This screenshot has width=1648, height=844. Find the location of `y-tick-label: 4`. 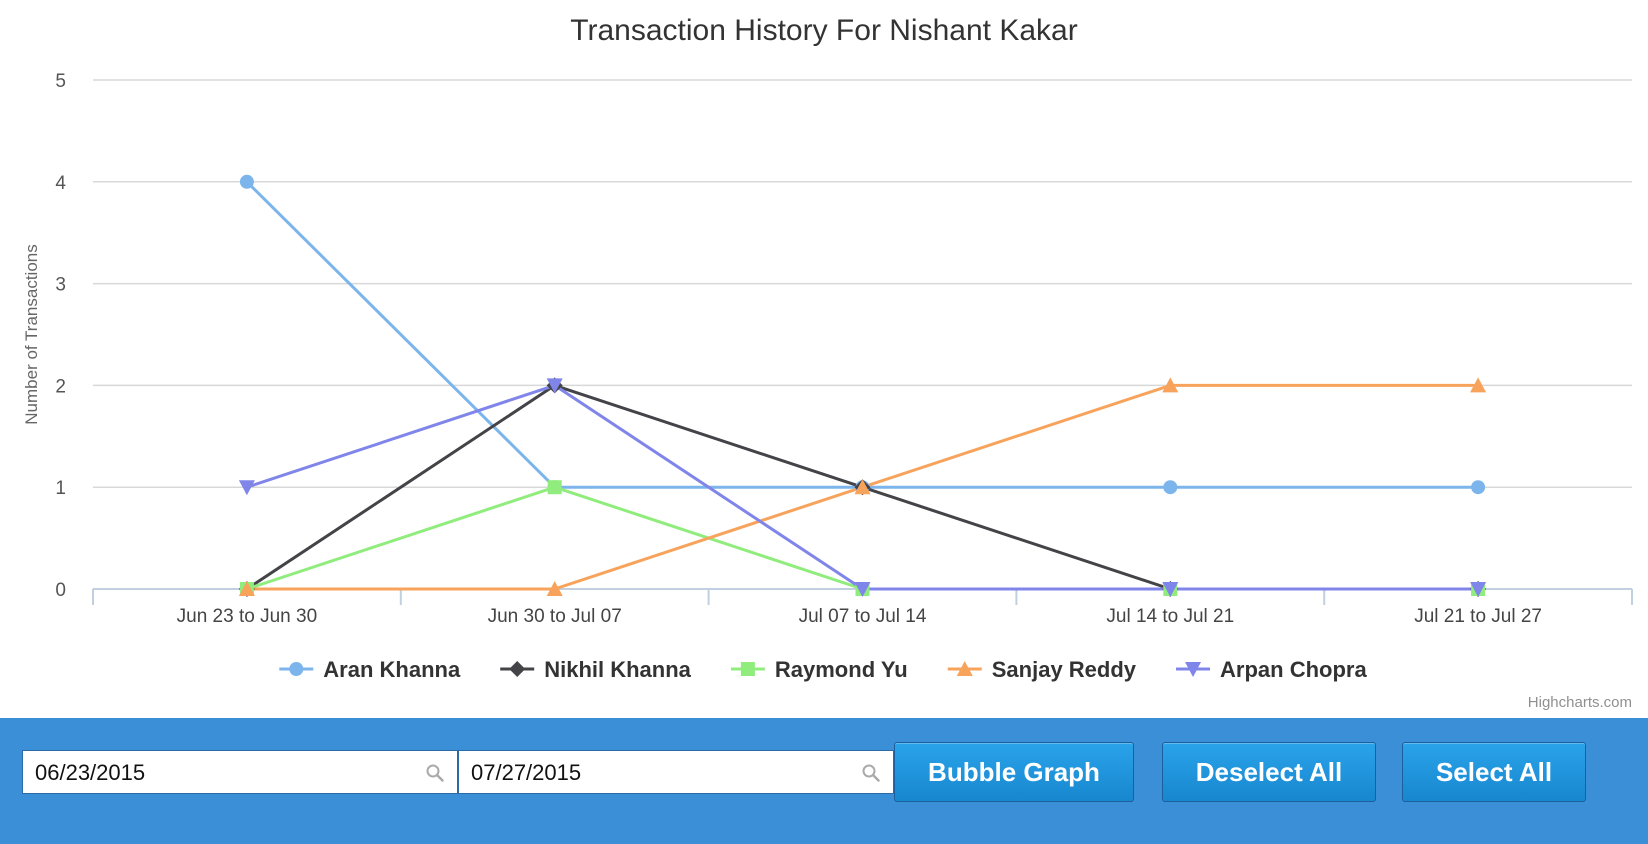

y-tick-label: 4 is located at coordinates (60, 183).